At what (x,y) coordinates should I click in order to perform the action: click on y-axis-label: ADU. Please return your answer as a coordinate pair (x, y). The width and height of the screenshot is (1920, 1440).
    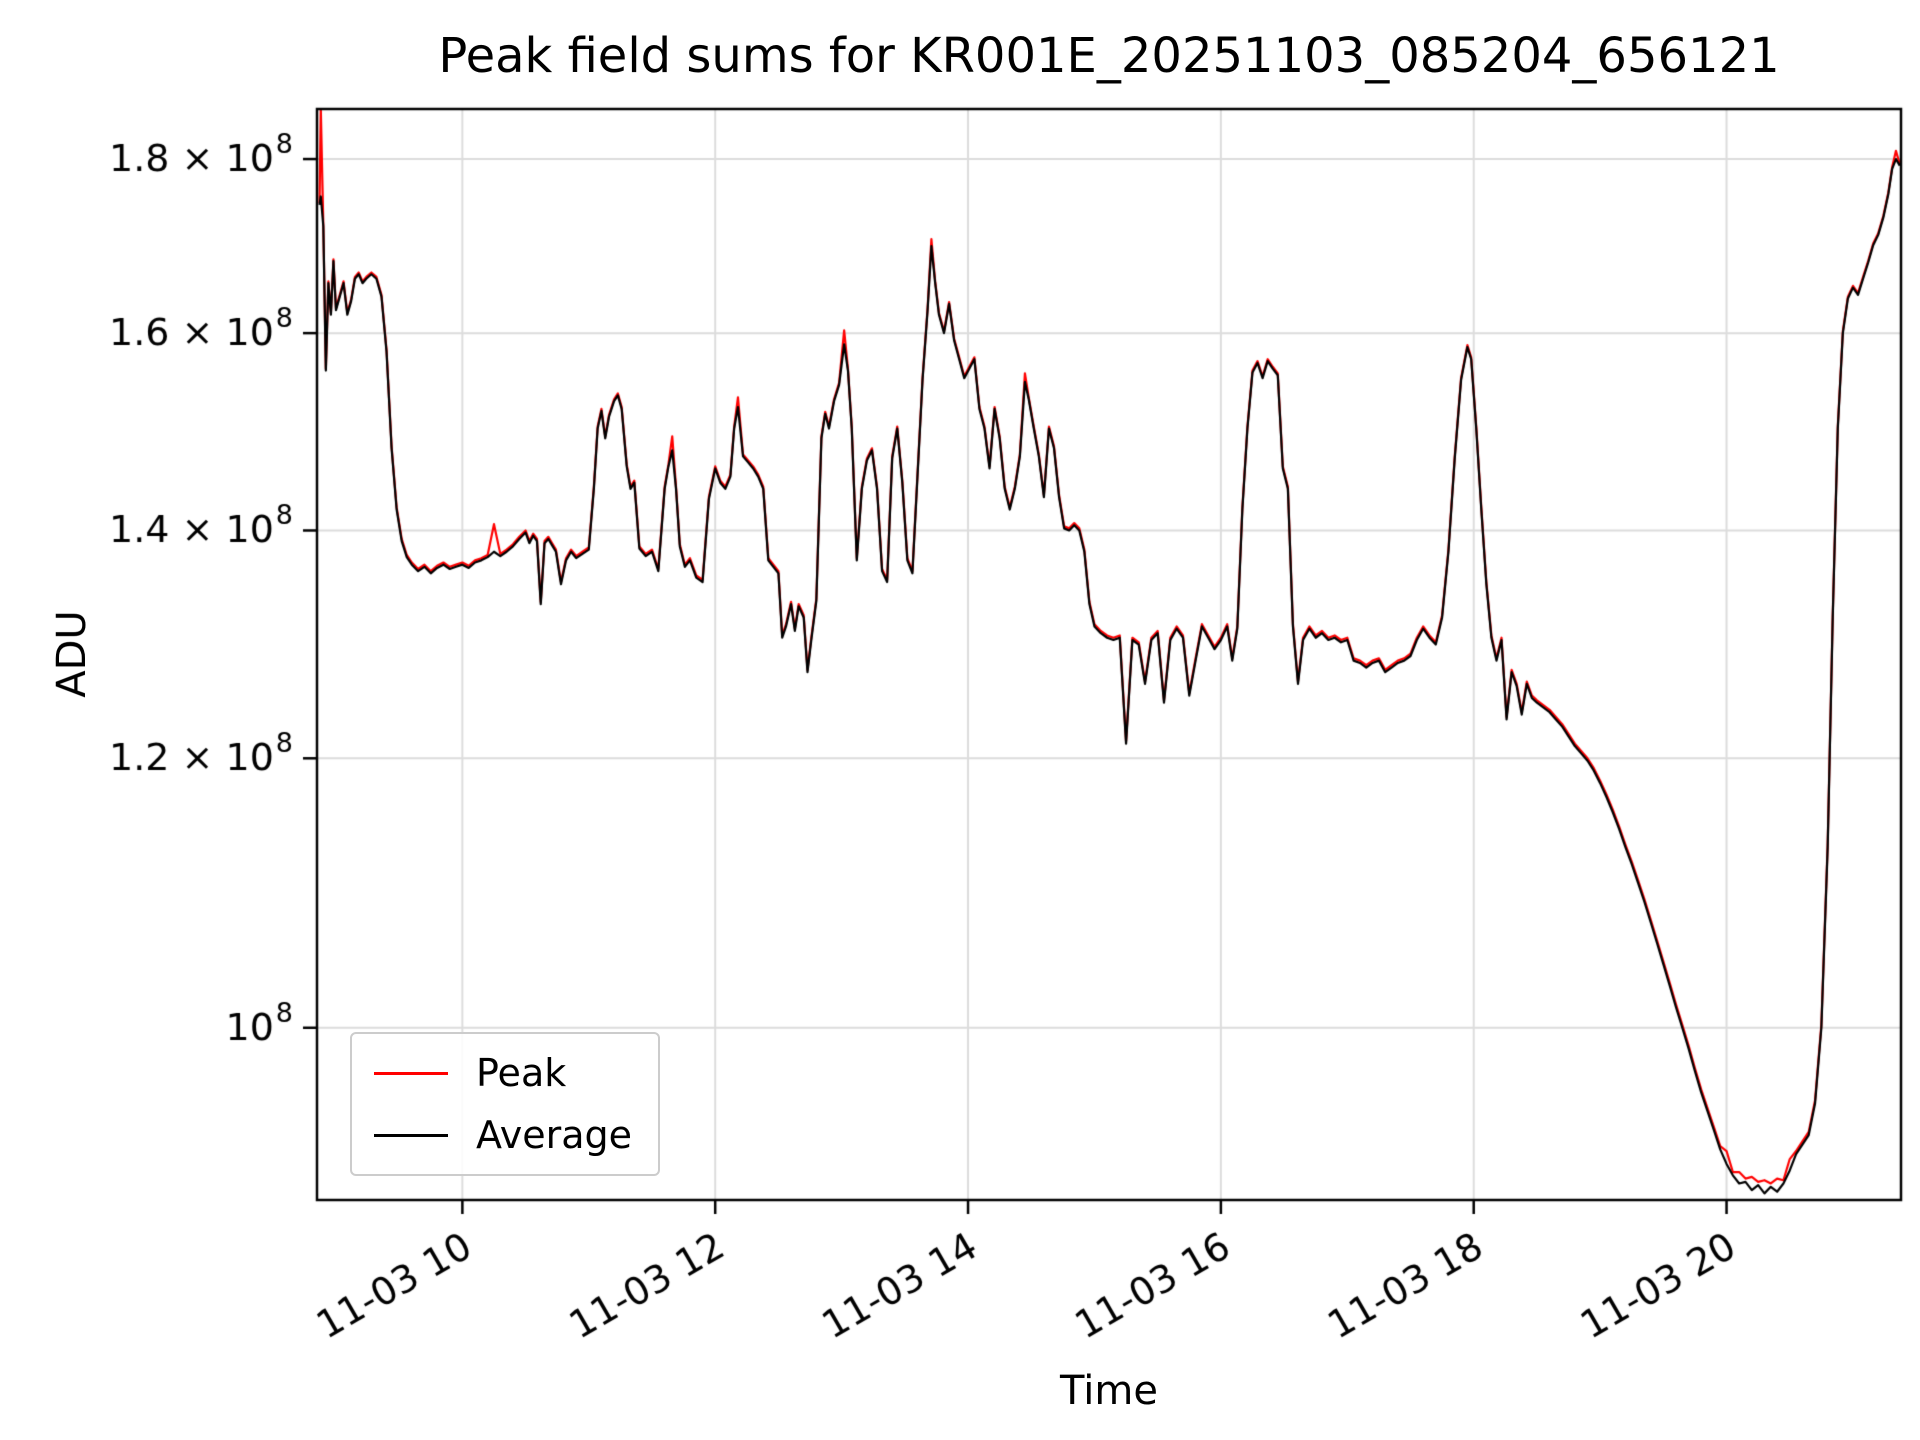
    Looking at the image, I should click on (72, 654).